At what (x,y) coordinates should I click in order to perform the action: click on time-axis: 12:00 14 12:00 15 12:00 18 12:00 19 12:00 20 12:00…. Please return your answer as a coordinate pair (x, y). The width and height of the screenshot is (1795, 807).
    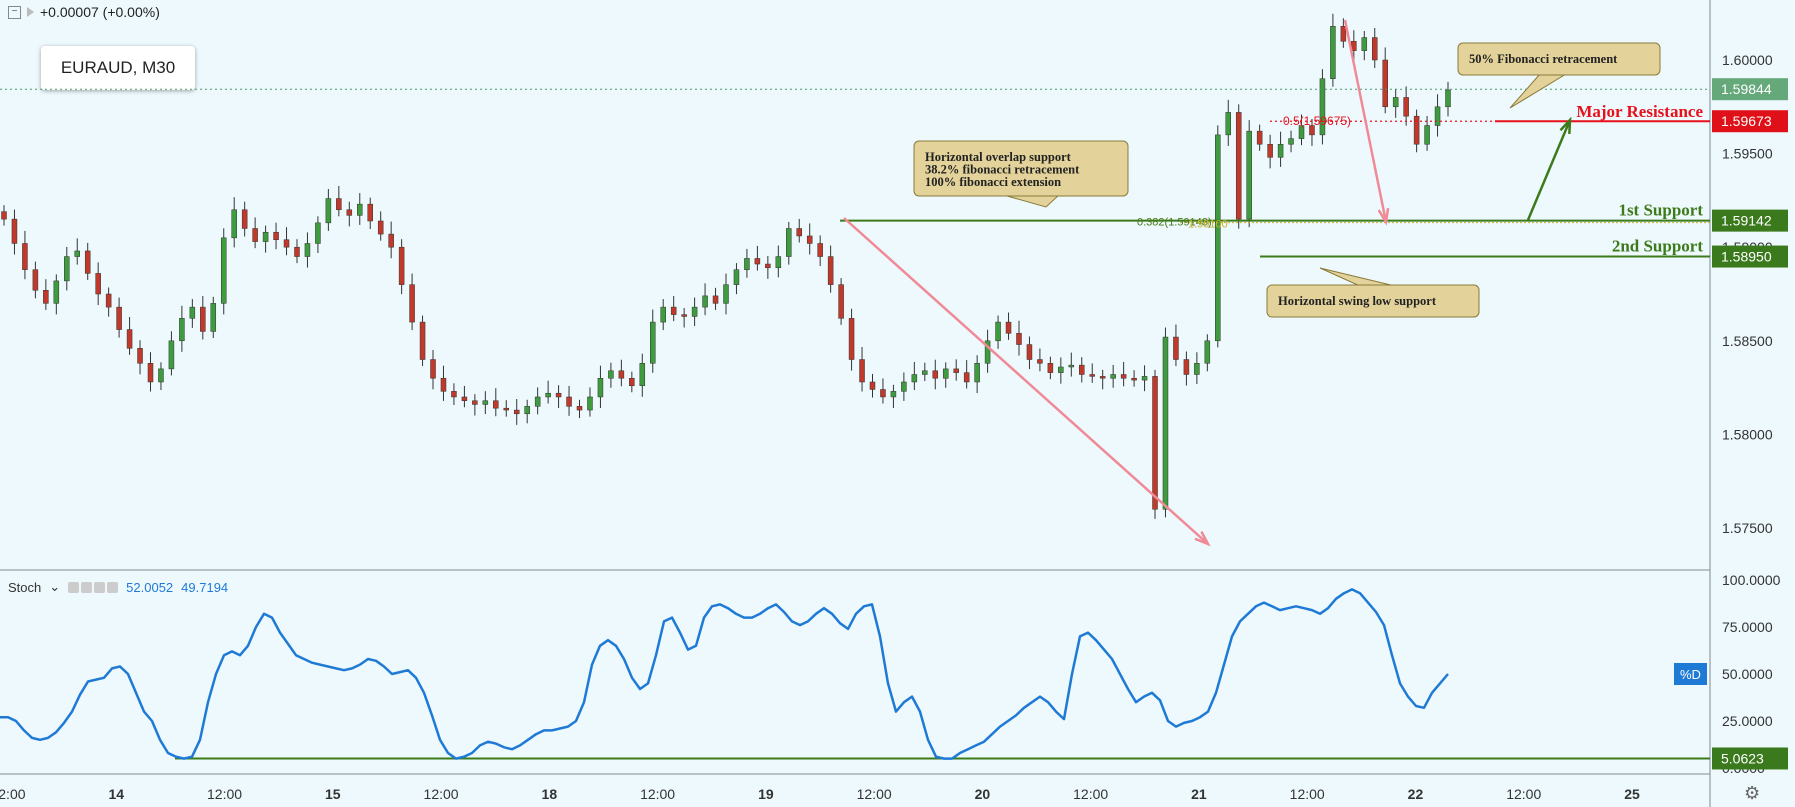
    Looking at the image, I should click on (820, 794).